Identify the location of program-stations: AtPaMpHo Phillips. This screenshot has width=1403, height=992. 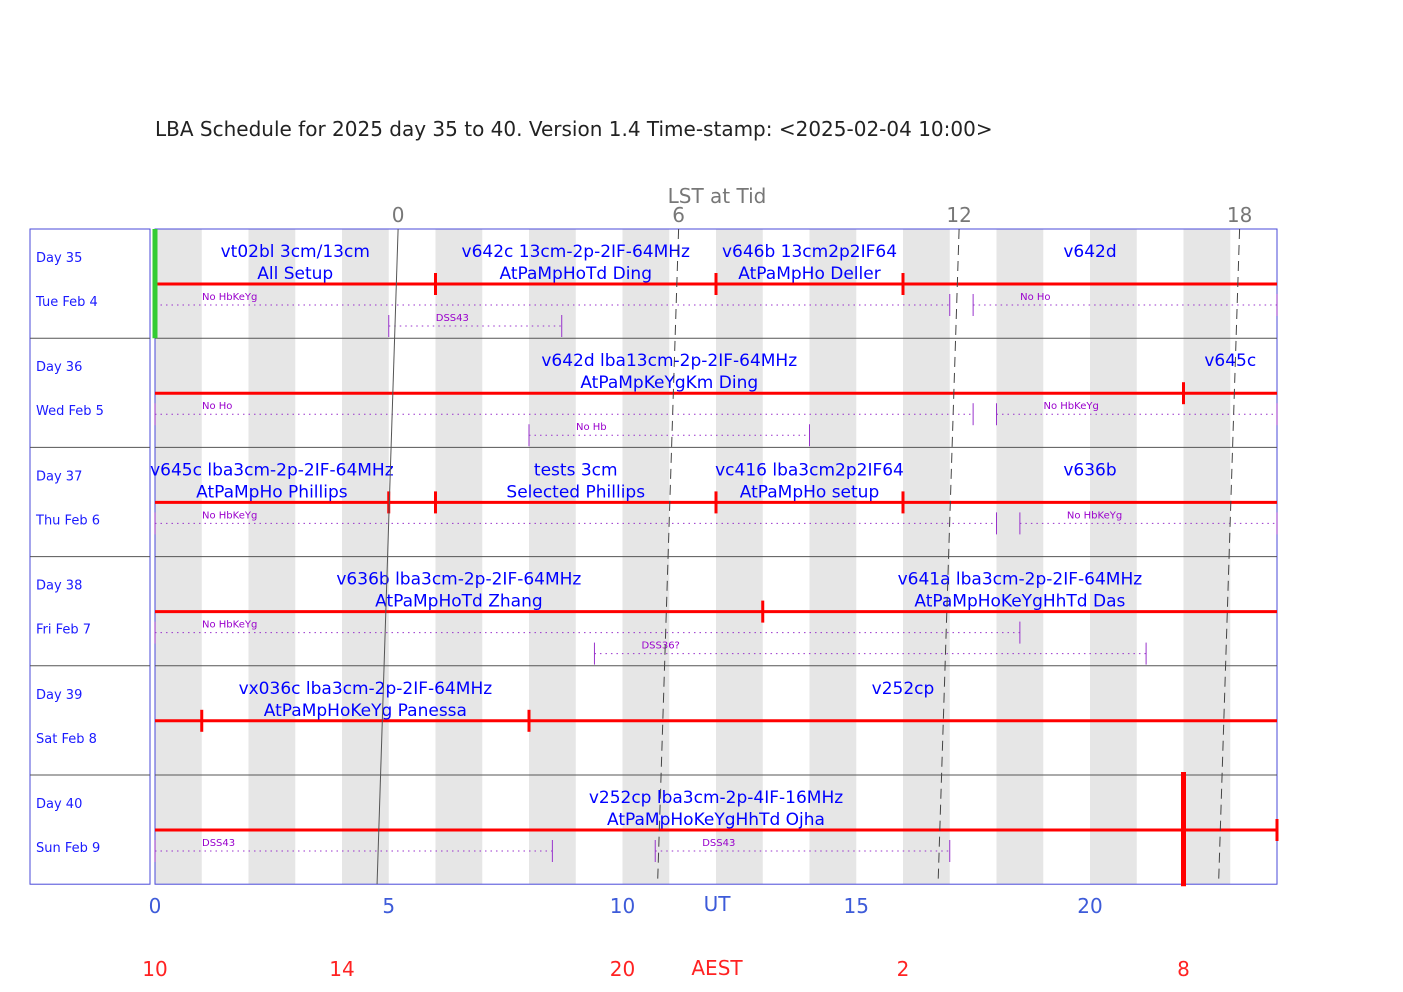
(272, 492).